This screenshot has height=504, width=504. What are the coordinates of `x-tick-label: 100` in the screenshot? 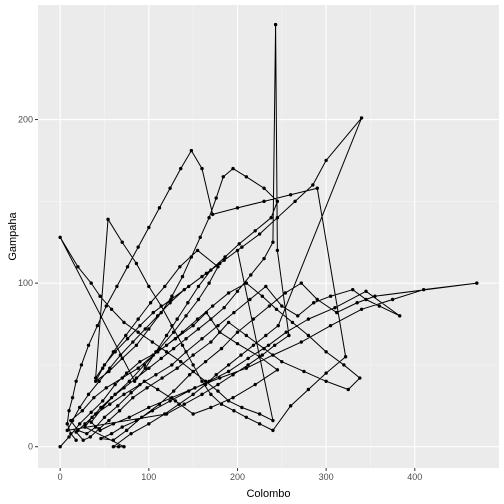 It's located at (148, 477).